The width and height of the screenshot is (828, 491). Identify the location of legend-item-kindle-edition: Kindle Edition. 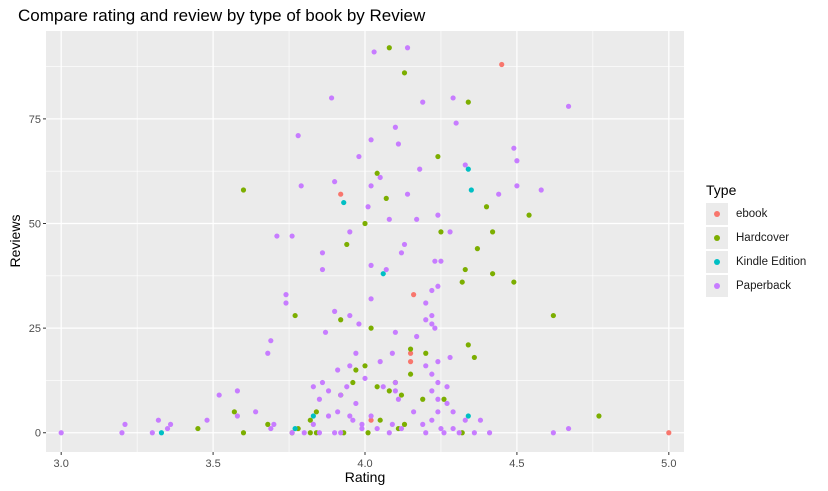
(756, 262).